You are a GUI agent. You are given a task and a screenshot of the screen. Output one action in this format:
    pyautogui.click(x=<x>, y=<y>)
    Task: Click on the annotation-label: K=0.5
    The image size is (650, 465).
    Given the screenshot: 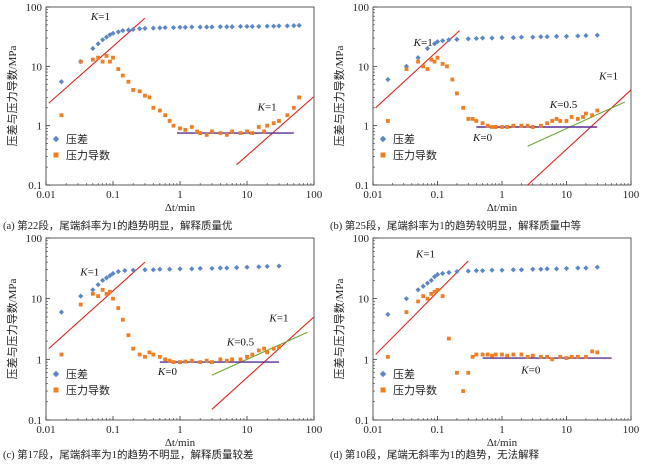 What is the action you would take?
    pyautogui.click(x=563, y=105)
    